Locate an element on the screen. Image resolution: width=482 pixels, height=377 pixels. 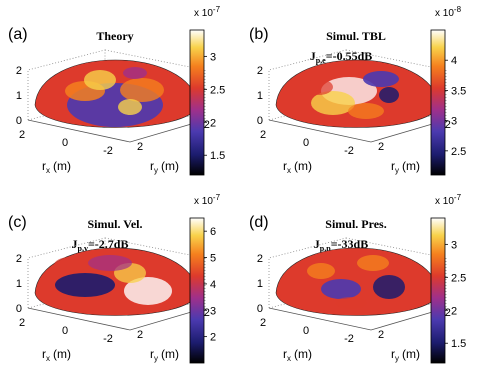
x-tick-label: 0 is located at coordinates (306, 331).